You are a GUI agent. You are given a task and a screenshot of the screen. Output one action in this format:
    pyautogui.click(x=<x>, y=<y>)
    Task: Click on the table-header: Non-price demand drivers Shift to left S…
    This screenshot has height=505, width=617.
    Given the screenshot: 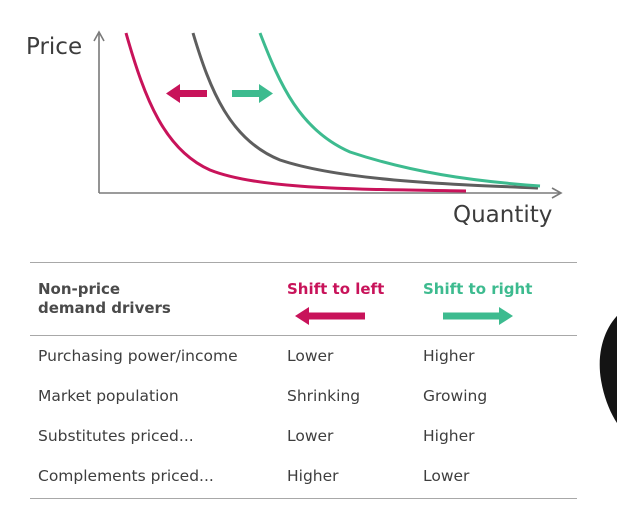 What is the action you would take?
    pyautogui.click(x=303, y=299)
    